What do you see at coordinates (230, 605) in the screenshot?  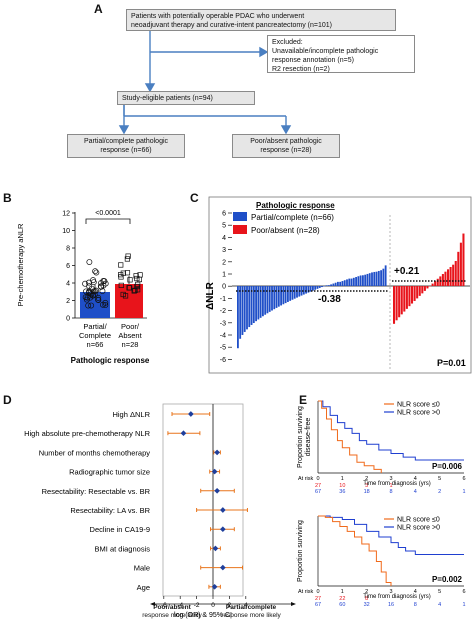 I see `panel-d-tick-label: 2` at bounding box center [230, 605].